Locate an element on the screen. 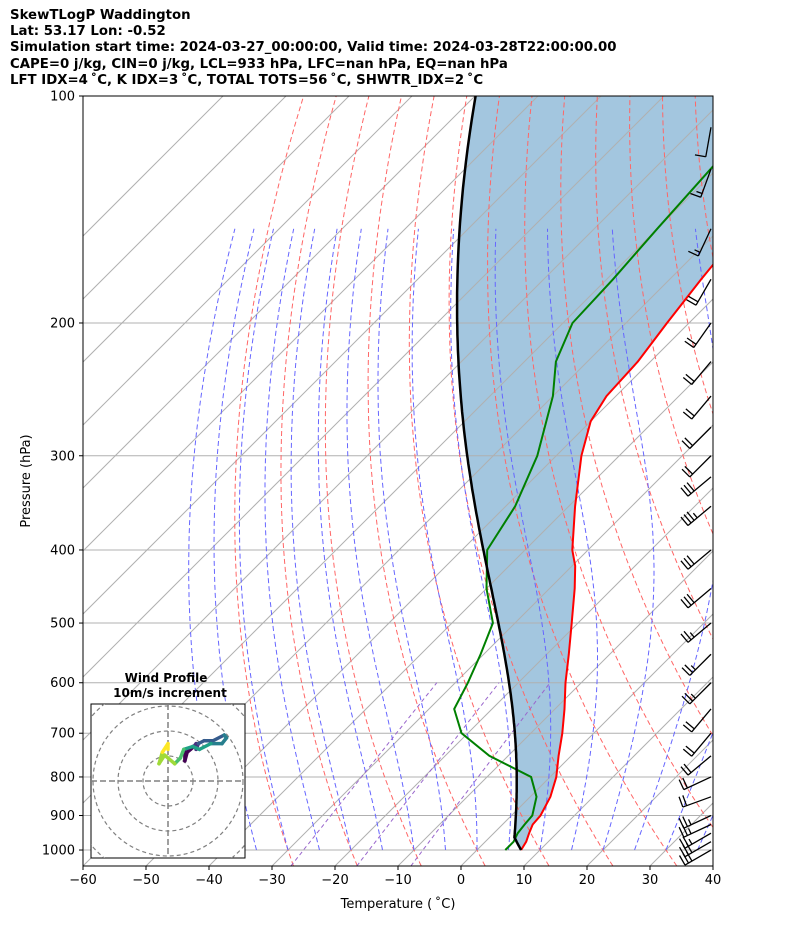 This screenshot has width=794, height=937. isotherm--130 is located at coordinates (248, 261).